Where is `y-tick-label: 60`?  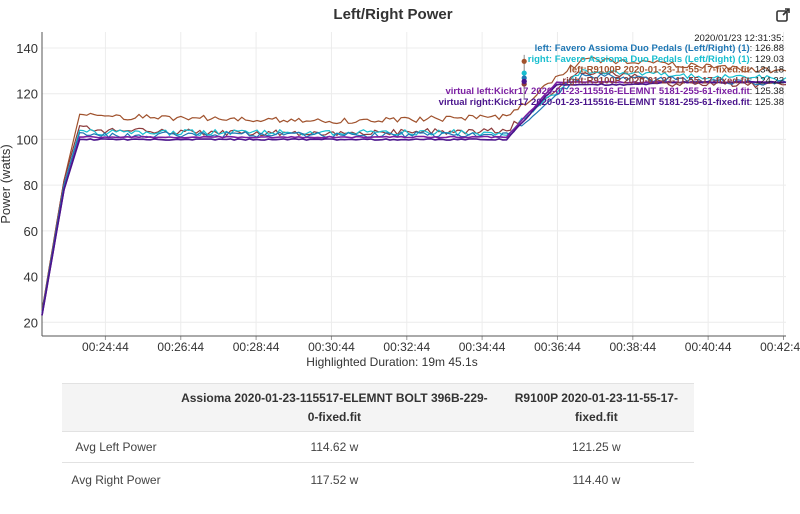
y-tick-label: 60 is located at coordinates (31, 231).